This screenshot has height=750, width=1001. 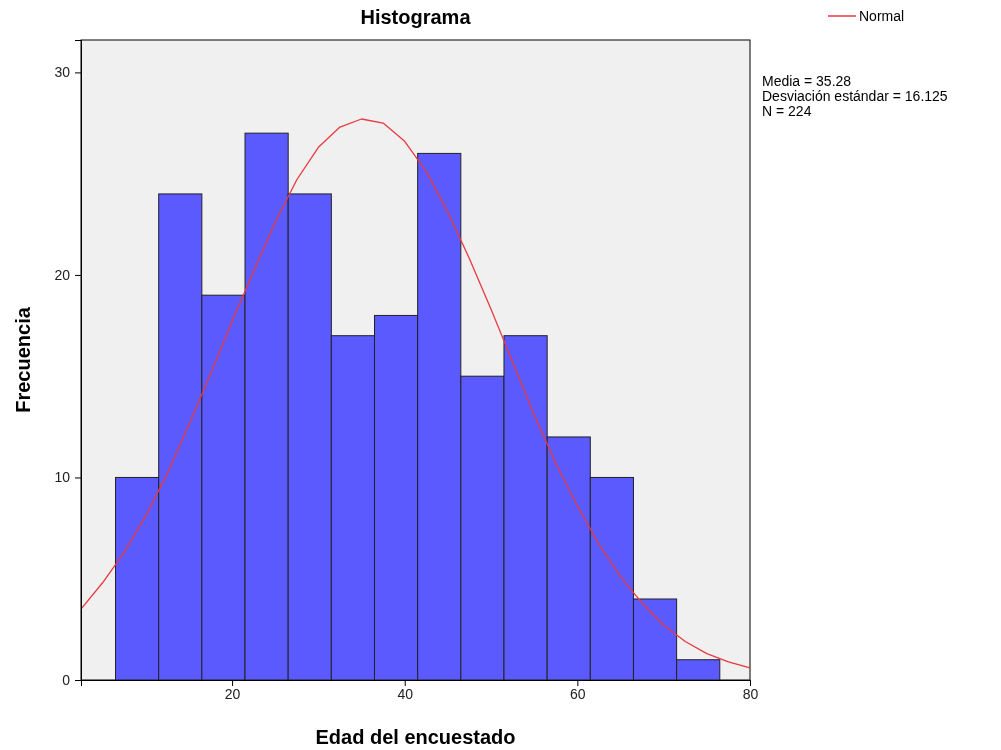 What do you see at coordinates (787, 111) in the screenshot?
I see `text: N = 224` at bounding box center [787, 111].